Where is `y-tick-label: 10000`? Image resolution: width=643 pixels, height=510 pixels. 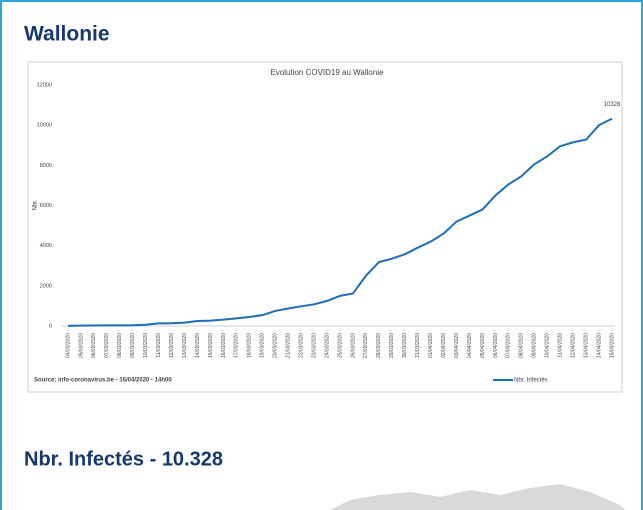 y-tick-label: 10000 is located at coordinates (44, 126).